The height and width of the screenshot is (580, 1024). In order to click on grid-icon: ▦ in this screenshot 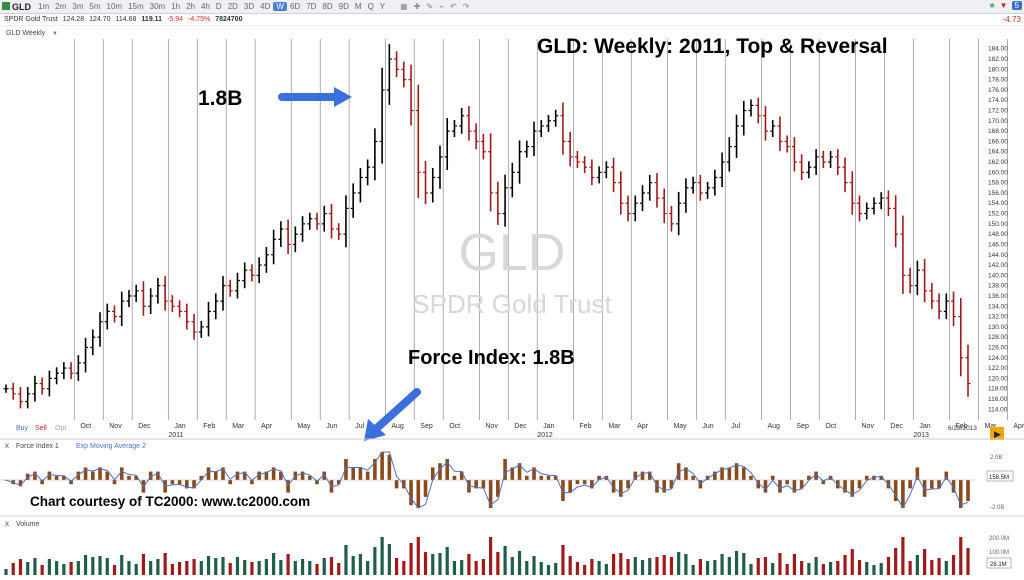, I will do `click(404, 6)`.